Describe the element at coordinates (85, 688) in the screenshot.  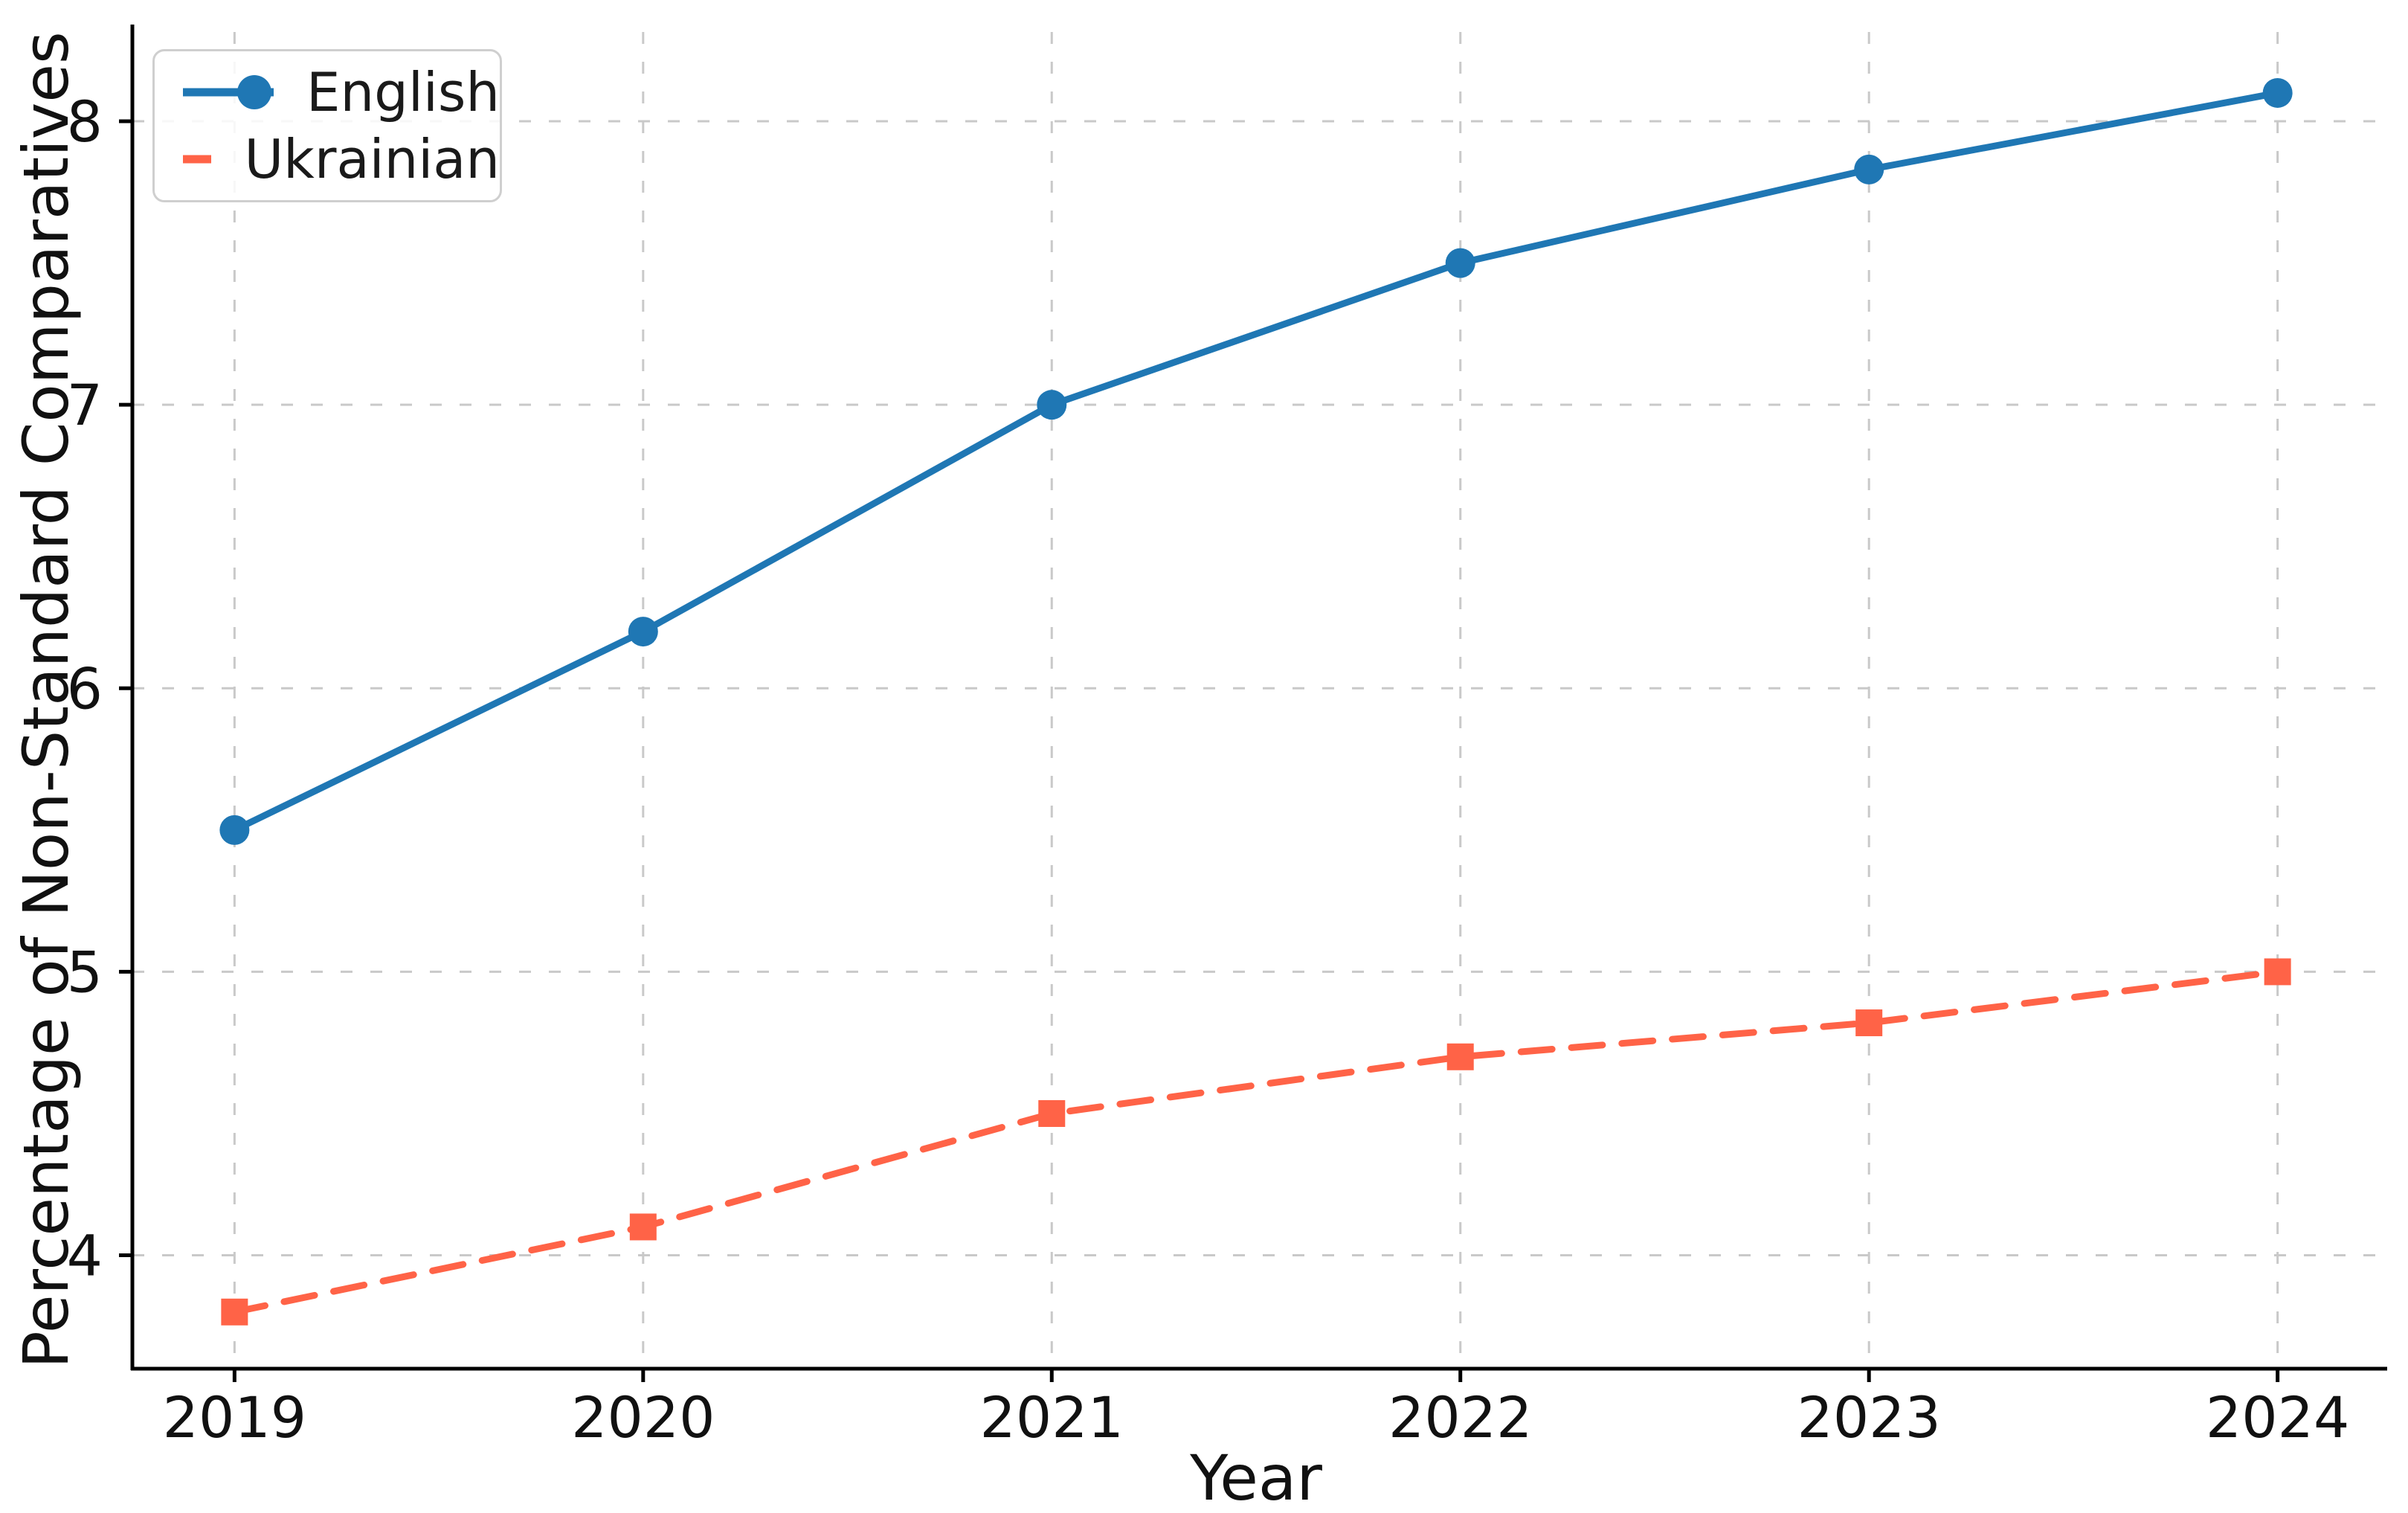
I see `y-tick-label: 6` at that location.